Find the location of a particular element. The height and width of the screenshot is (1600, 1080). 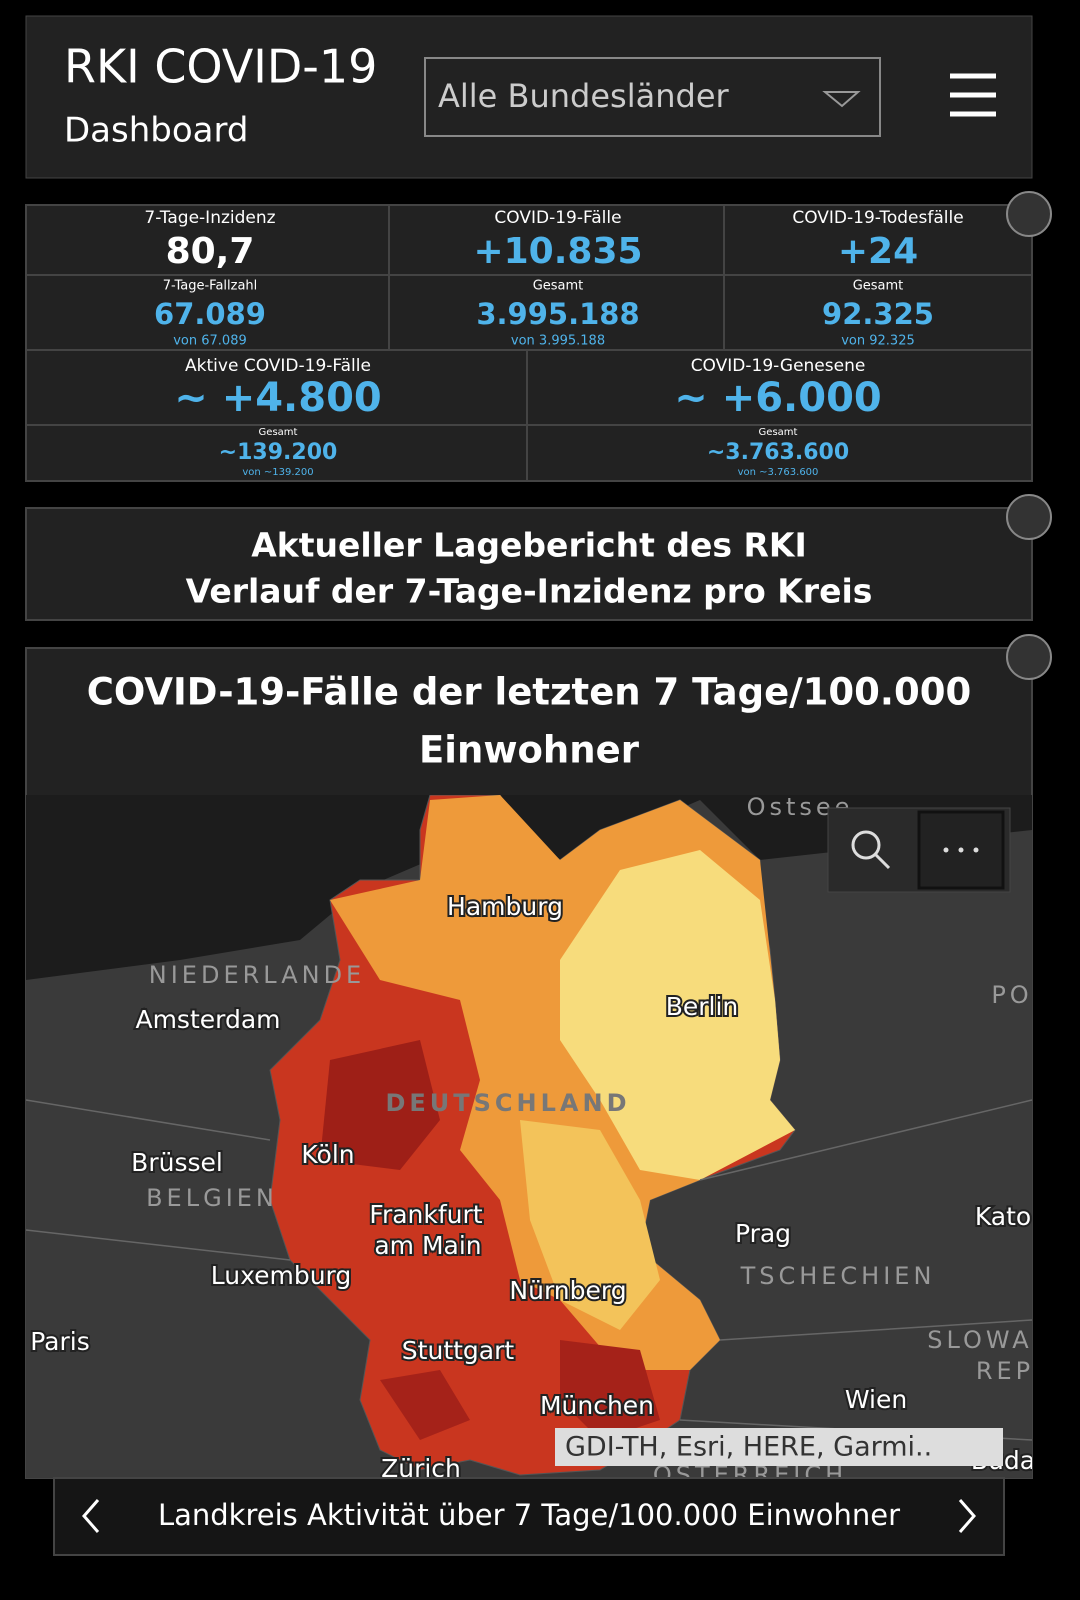

stat-label: COVID-19-Todesfälle is located at coordinates (877, 218).